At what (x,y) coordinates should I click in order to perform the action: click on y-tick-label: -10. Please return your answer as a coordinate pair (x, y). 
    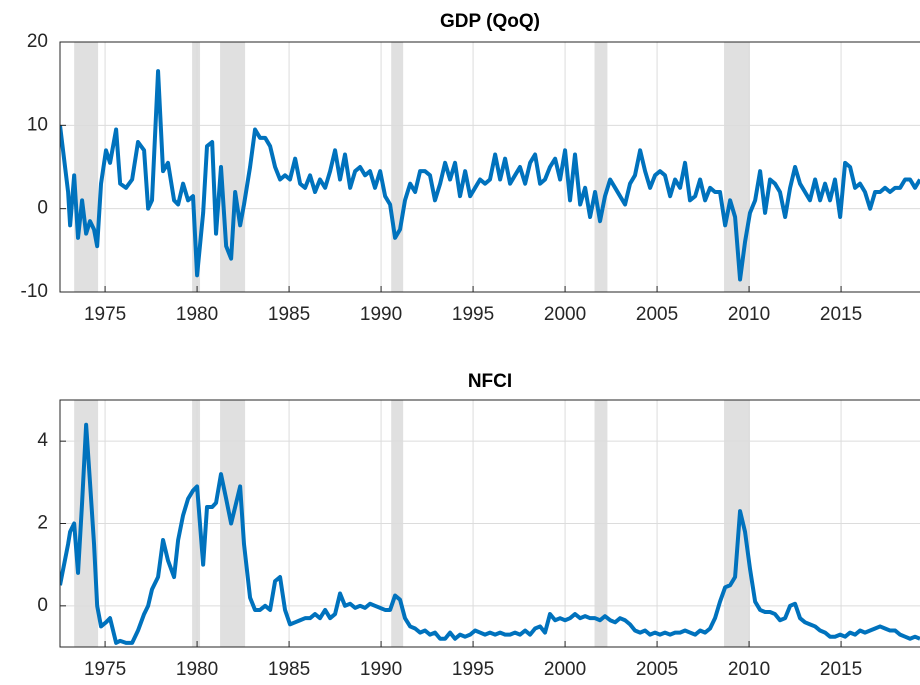
    Looking at the image, I should click on (34, 291).